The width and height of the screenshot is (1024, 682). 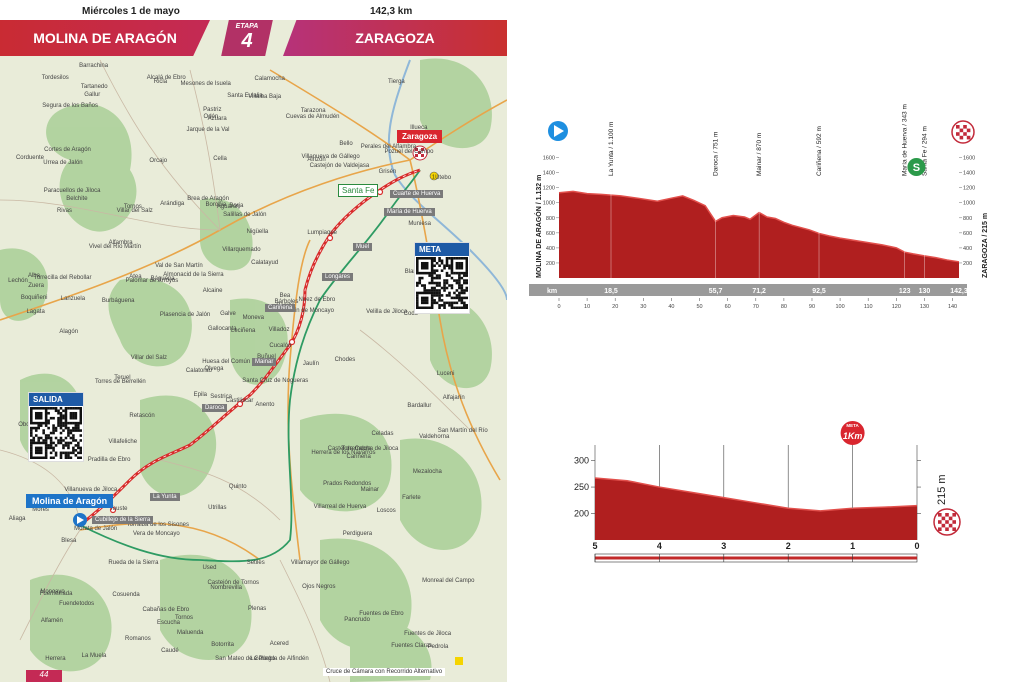 What do you see at coordinates (120, 381) in the screenshot?
I see `town-label: Torres de Berrellén` at bounding box center [120, 381].